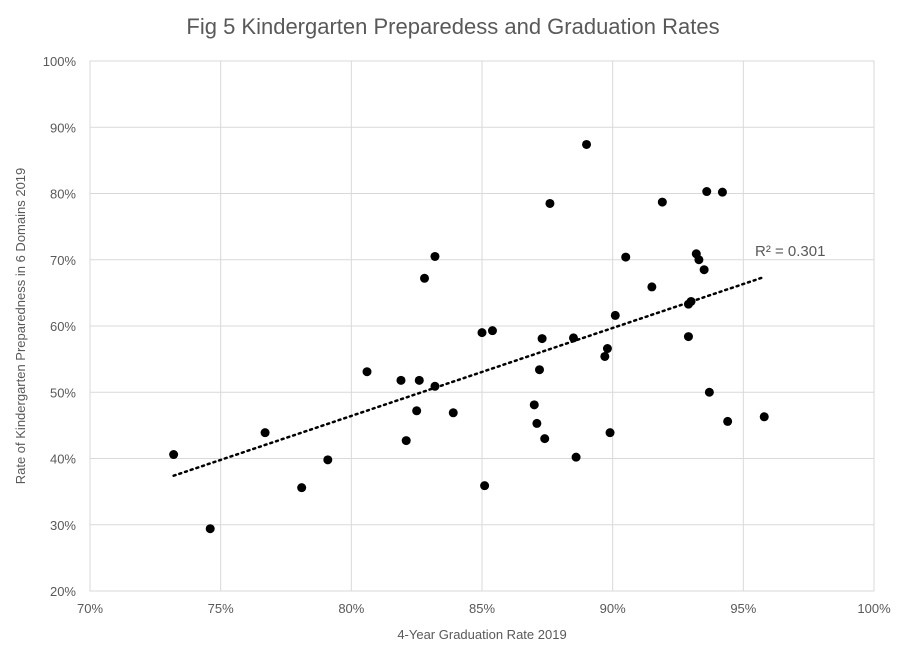 The image size is (907, 661). Describe the element at coordinates (63, 260) in the screenshot. I see `y-tick-label: 70%` at that location.